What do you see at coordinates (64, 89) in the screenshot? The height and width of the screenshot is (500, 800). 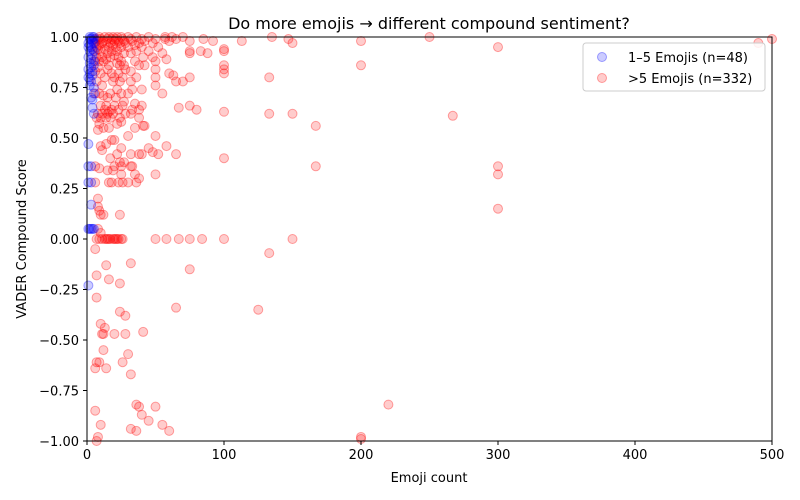 I see `y-tick-label: 0.75` at bounding box center [64, 89].